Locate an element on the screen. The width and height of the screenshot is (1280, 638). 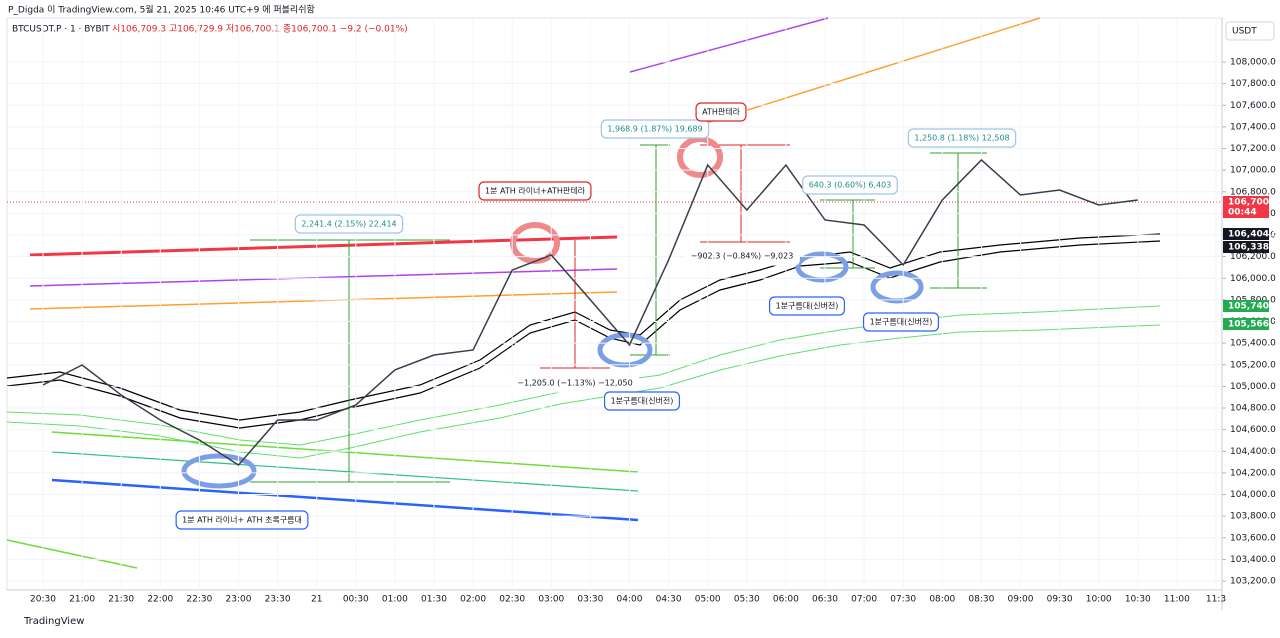
x-tick-label: 04:00 is located at coordinates (630, 600).